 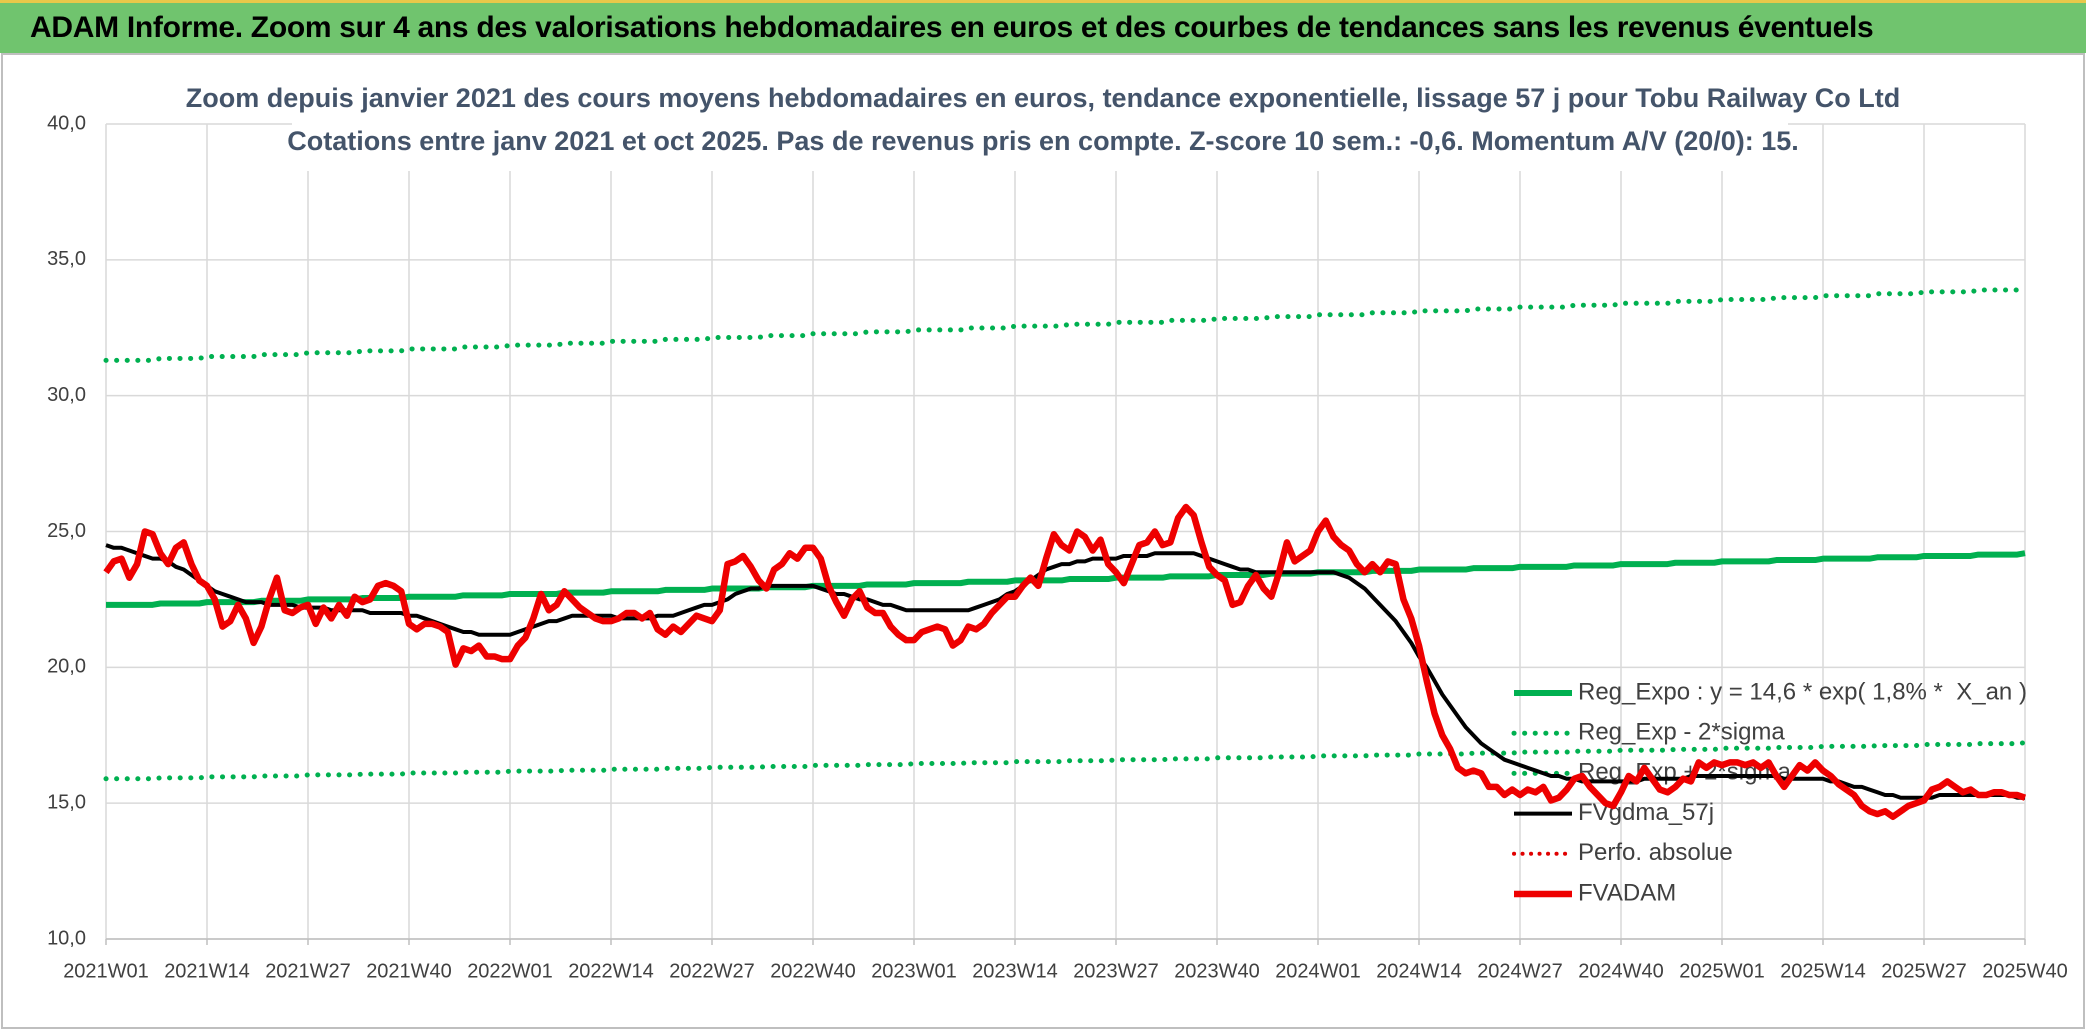 What do you see at coordinates (813, 971) in the screenshot?
I see `x-tick-label: 2022W40` at bounding box center [813, 971].